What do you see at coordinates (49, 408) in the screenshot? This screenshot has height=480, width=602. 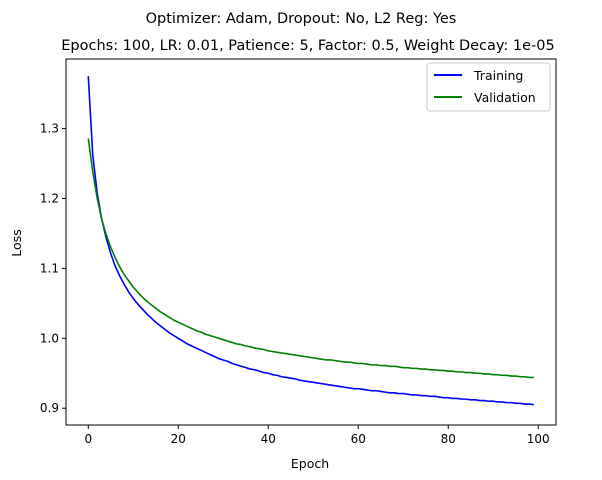 I see `y-tick-label: 0.9` at bounding box center [49, 408].